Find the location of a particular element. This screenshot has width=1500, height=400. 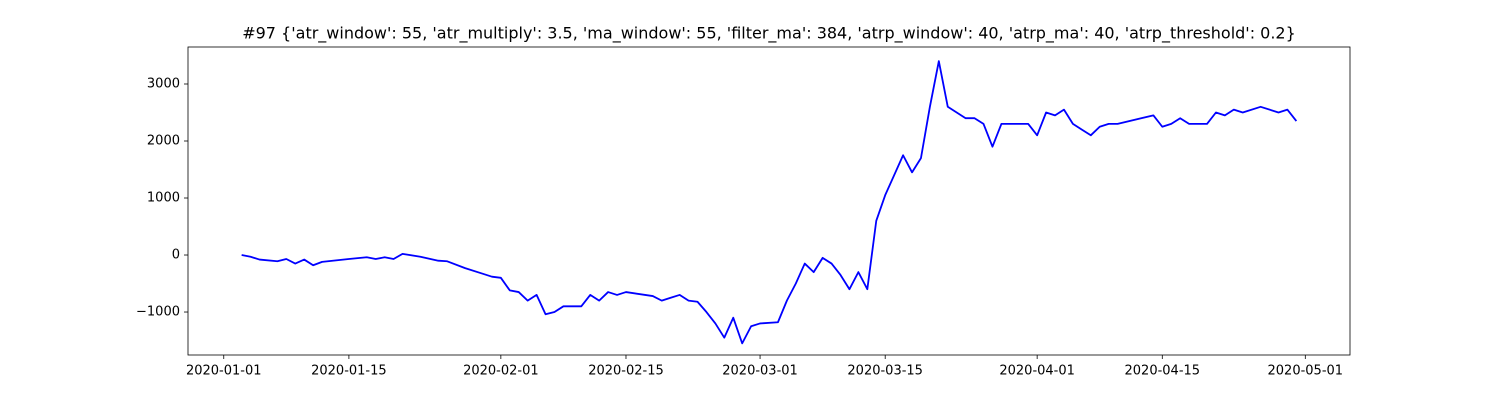

y-tick-label: 3000 is located at coordinates (163, 83).